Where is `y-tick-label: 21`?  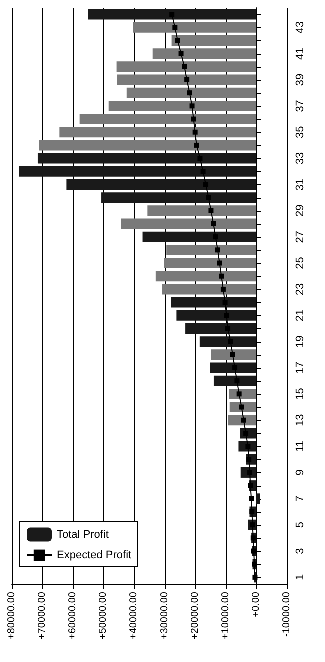
y-tick-label: 21 is located at coordinates (300, 316).